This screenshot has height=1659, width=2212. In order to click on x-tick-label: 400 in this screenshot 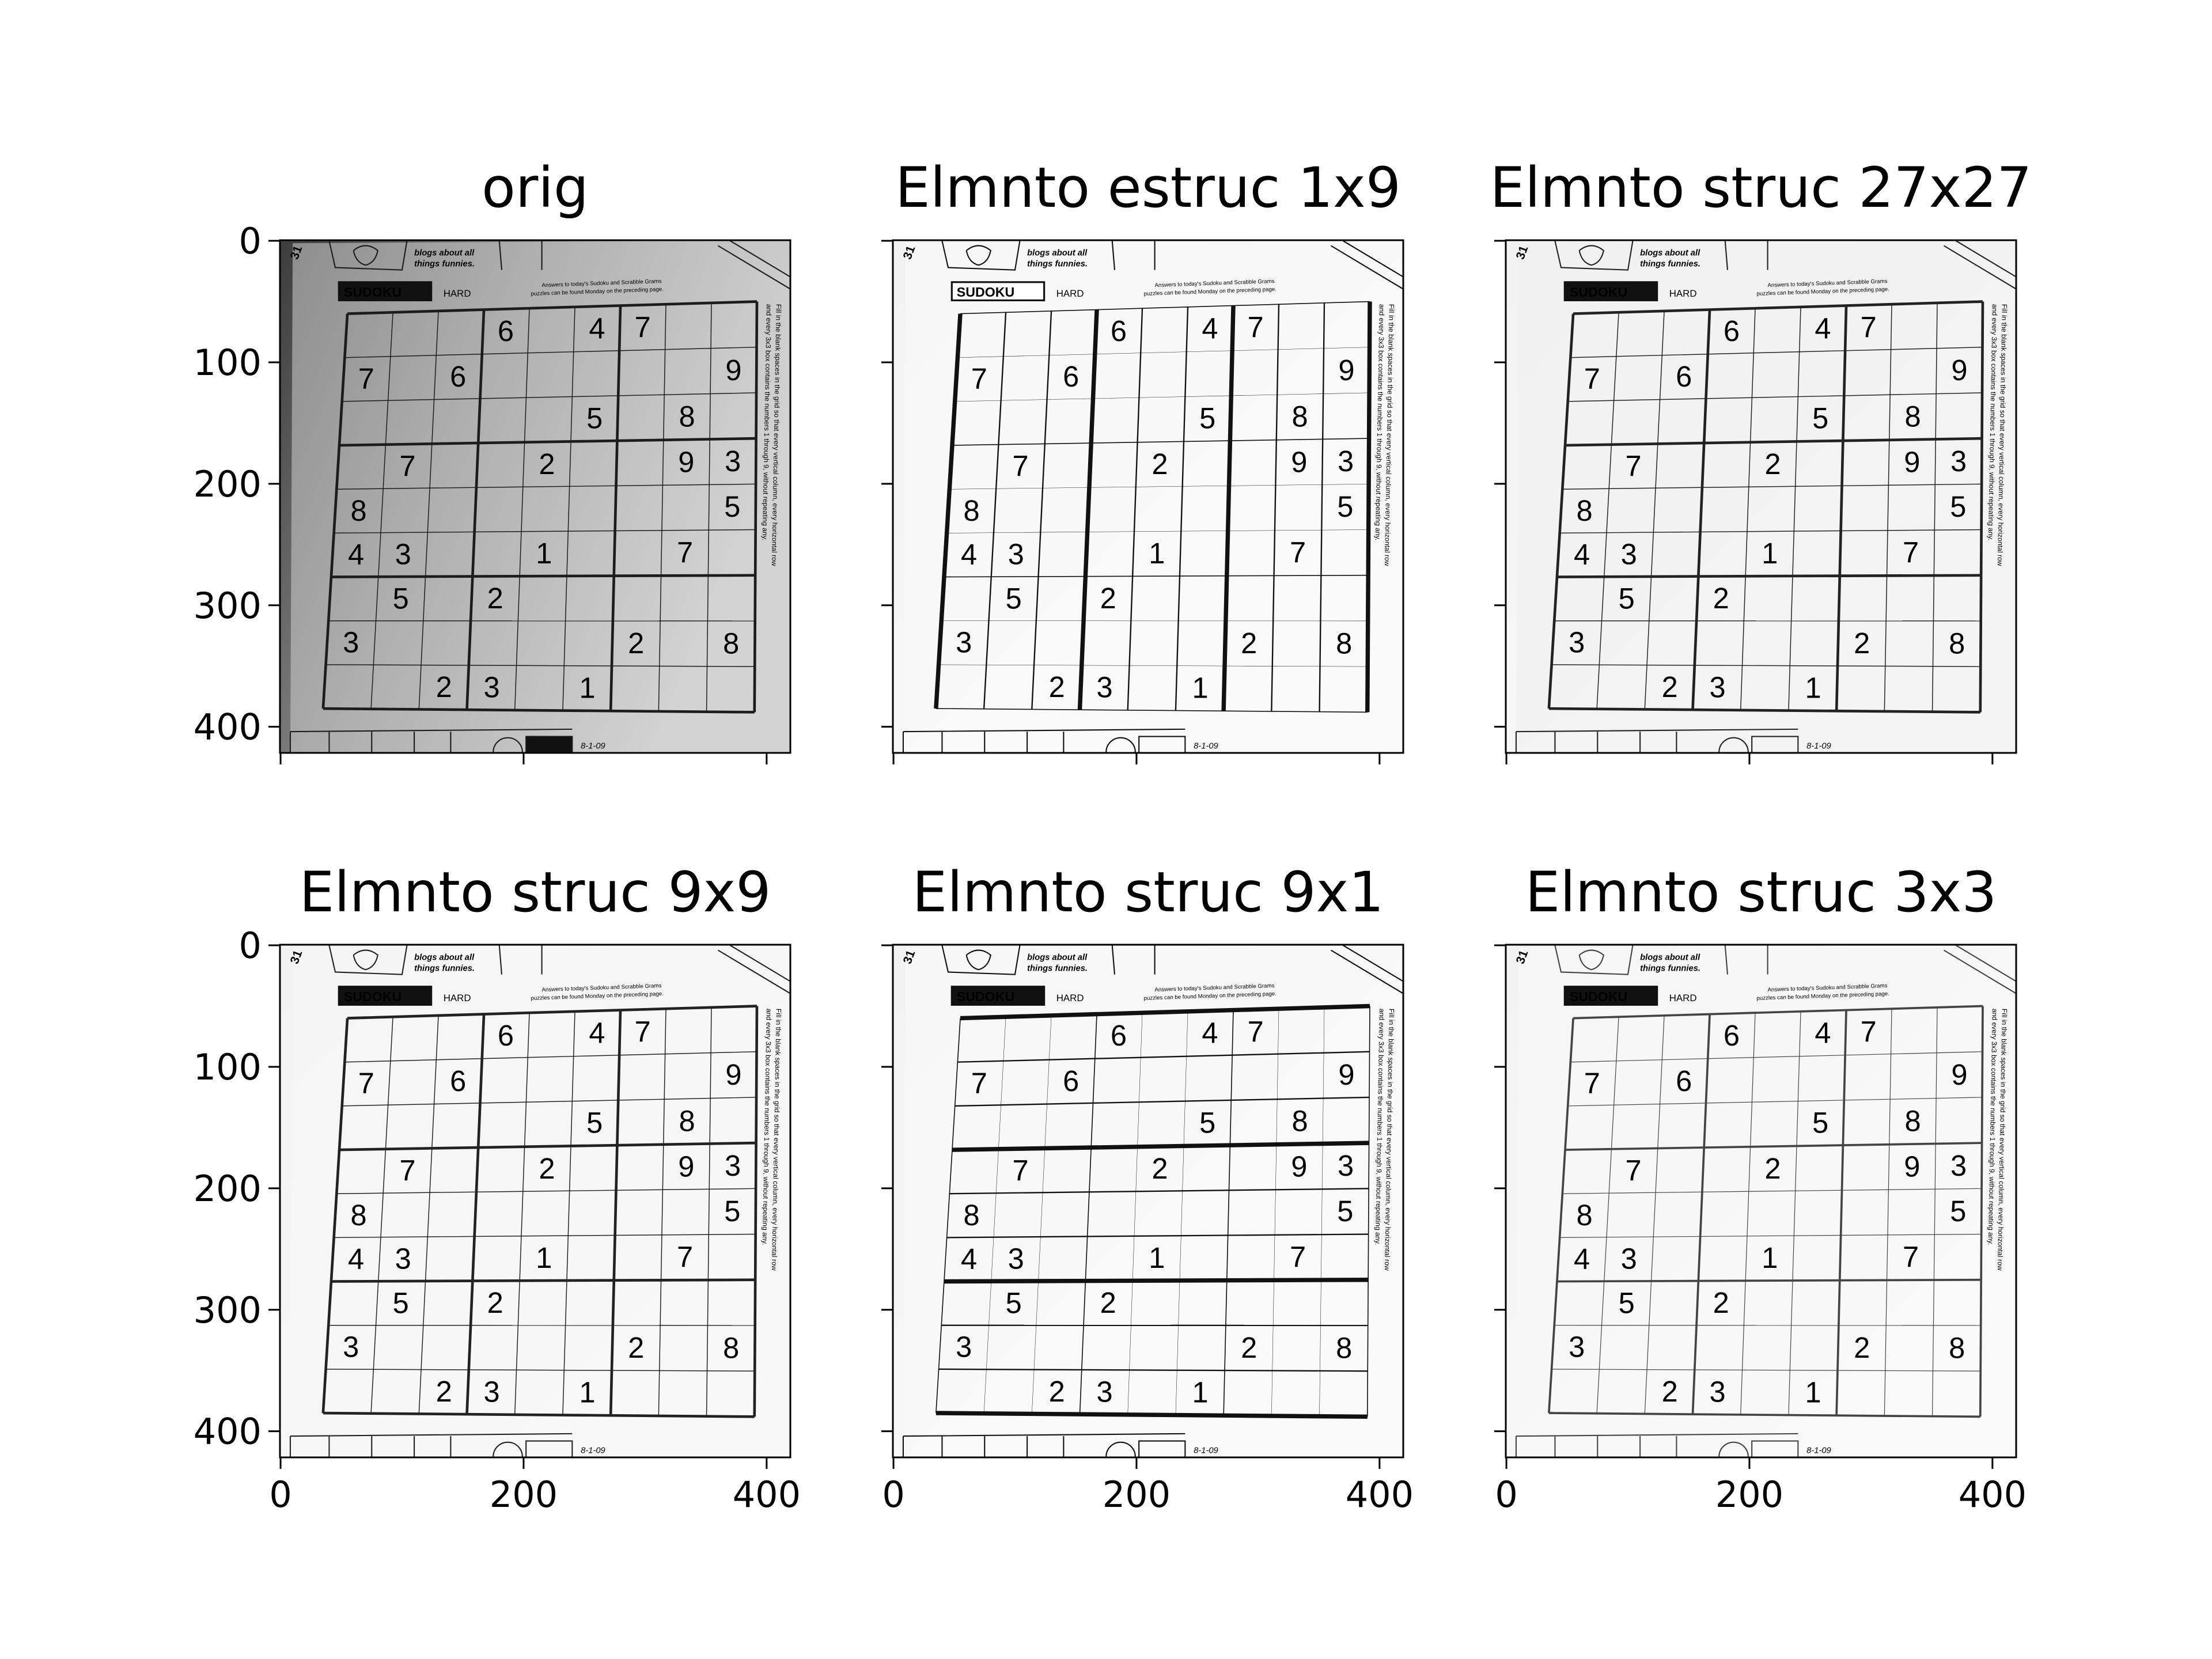, I will do `click(1993, 1495)`.